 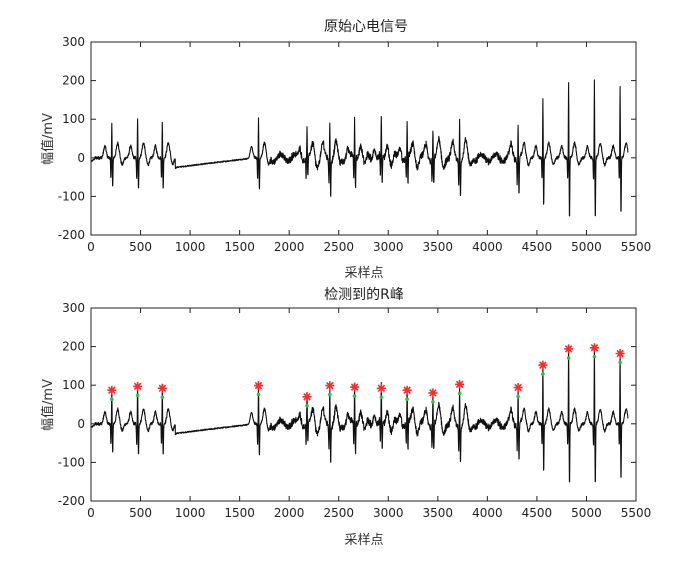 I want to click on x-axis-label-peaks: 采样点, so click(x=363, y=540).